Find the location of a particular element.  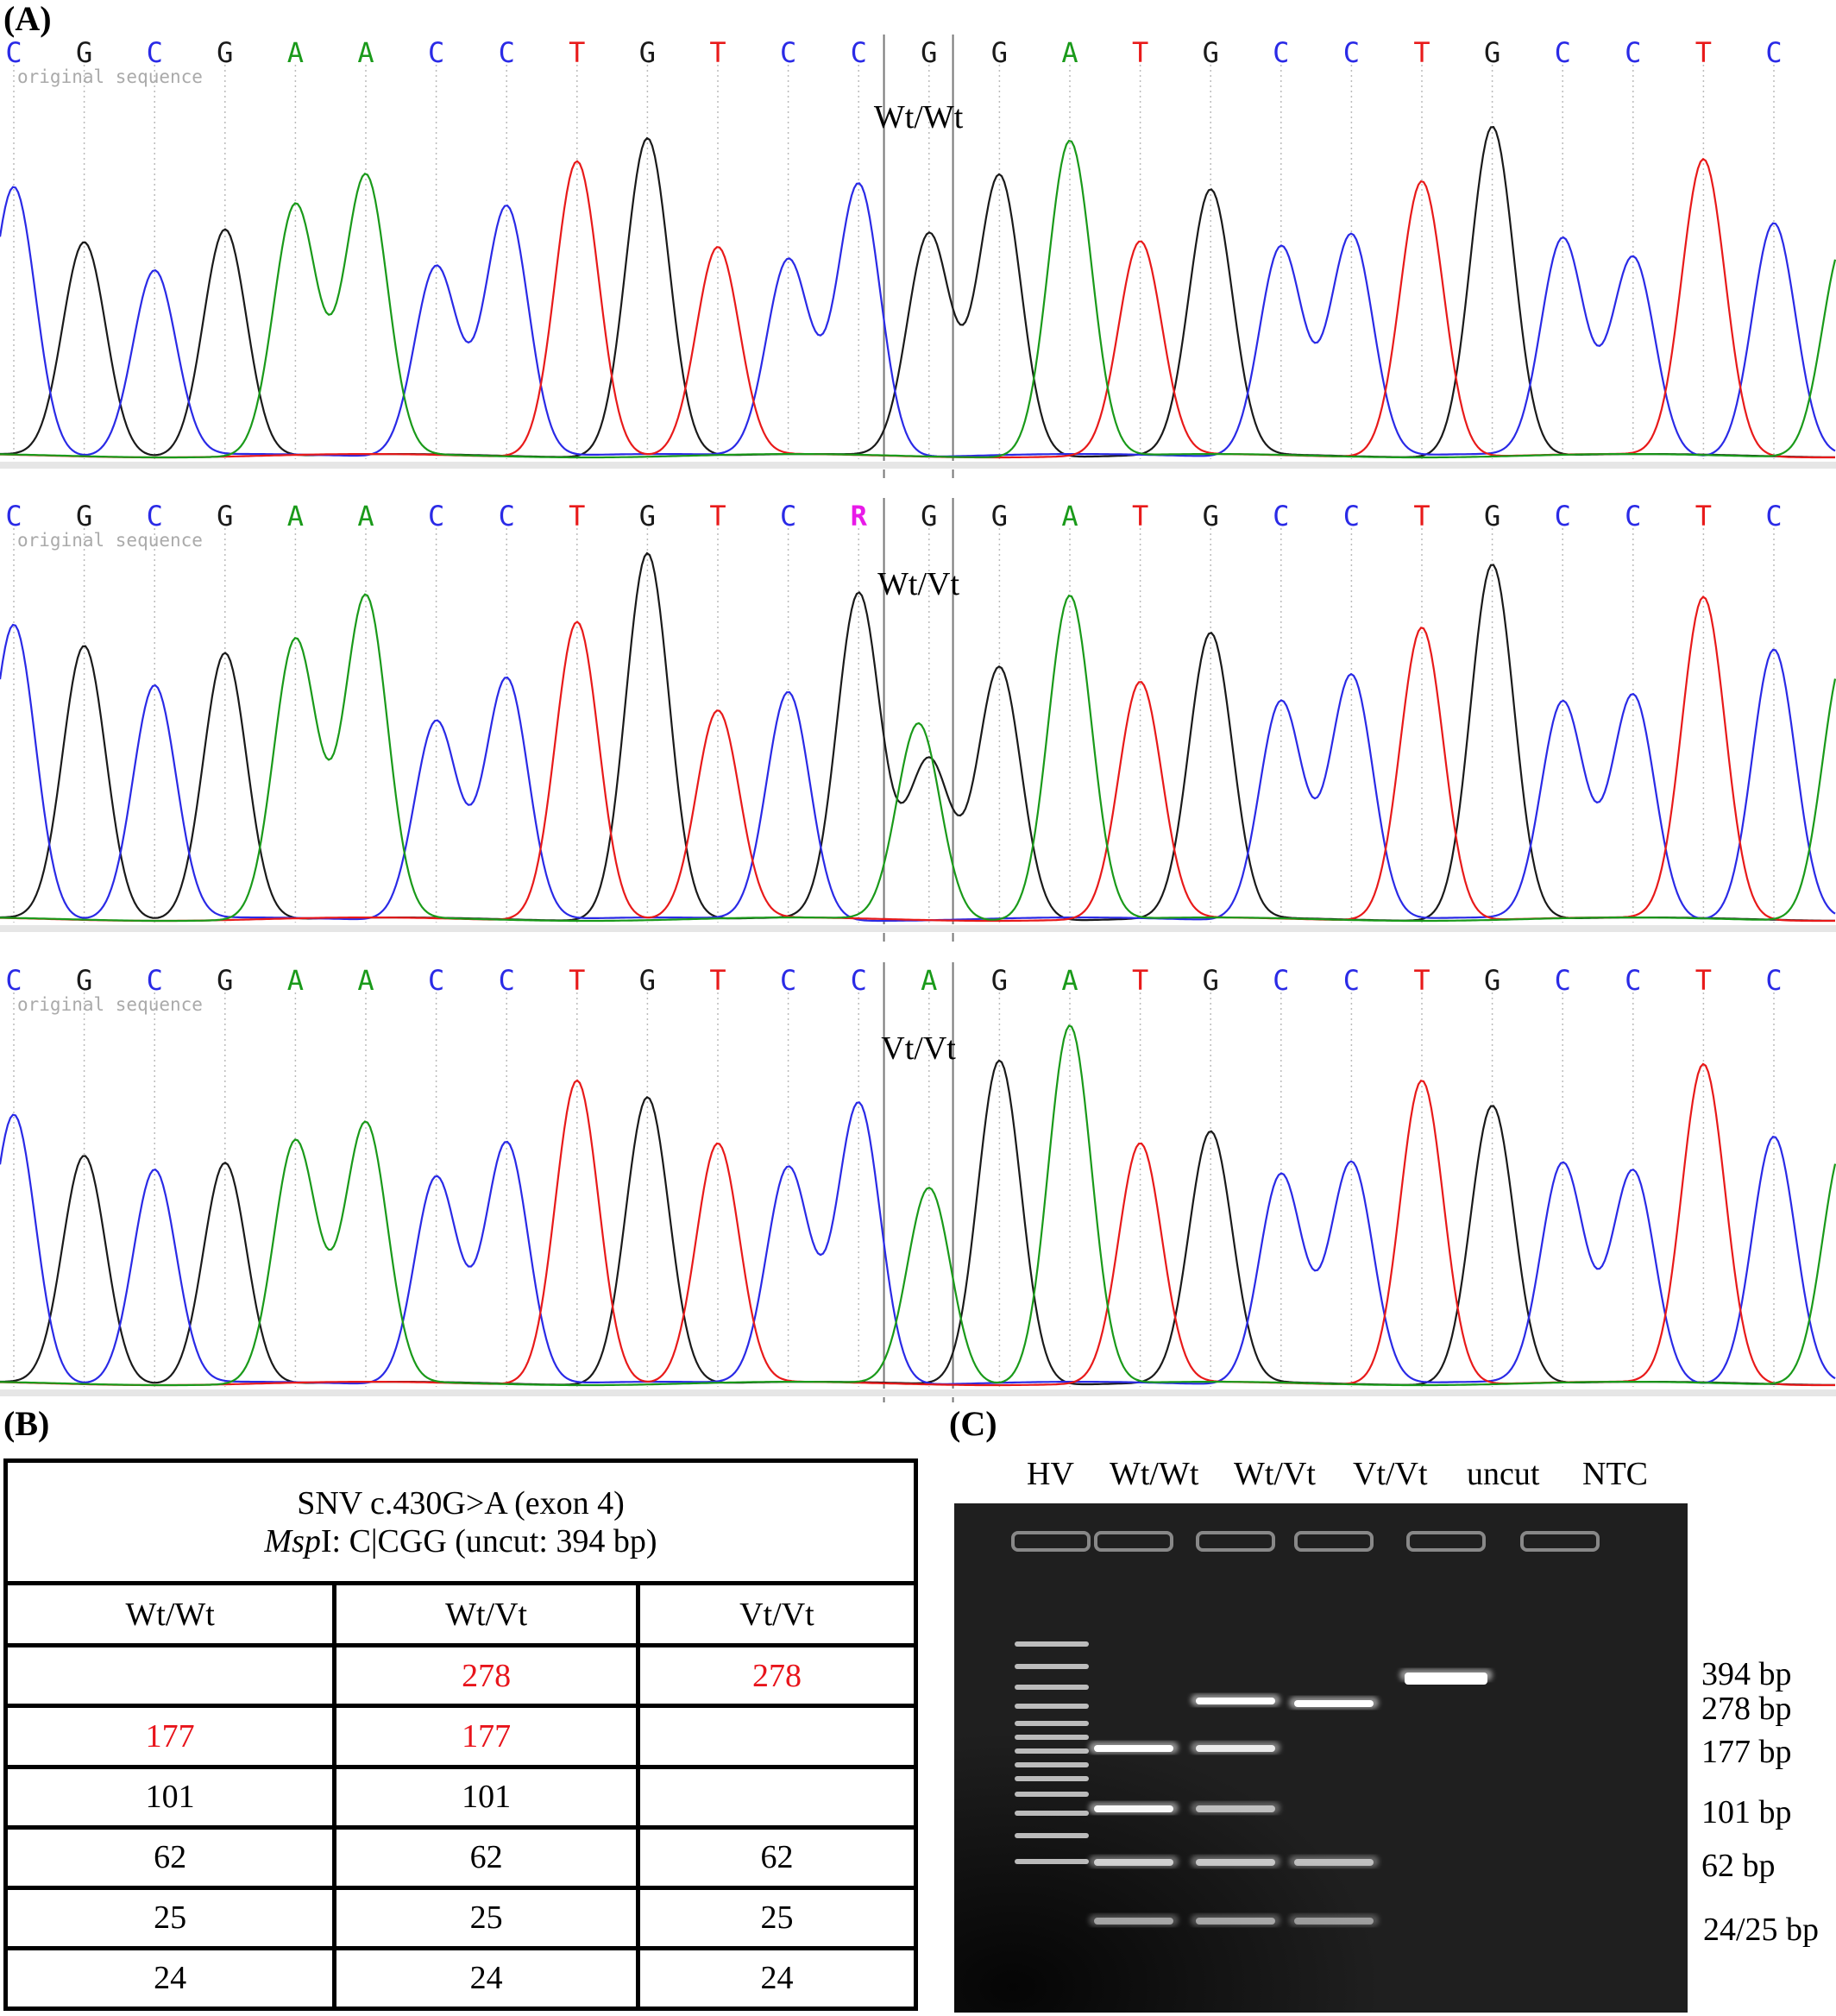

genotype-label: Vt/Vt is located at coordinates (918, 1049).